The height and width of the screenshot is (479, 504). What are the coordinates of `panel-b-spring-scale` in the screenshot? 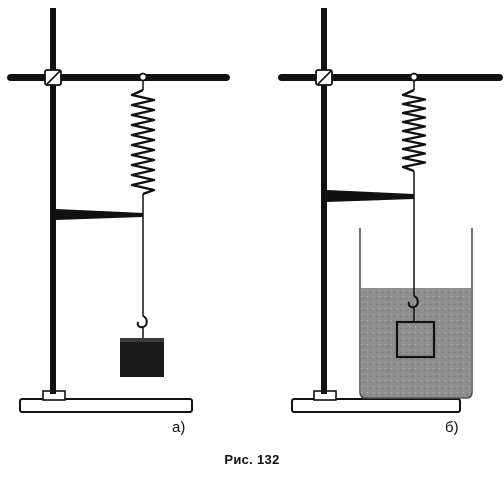 It's located at (415, 215).